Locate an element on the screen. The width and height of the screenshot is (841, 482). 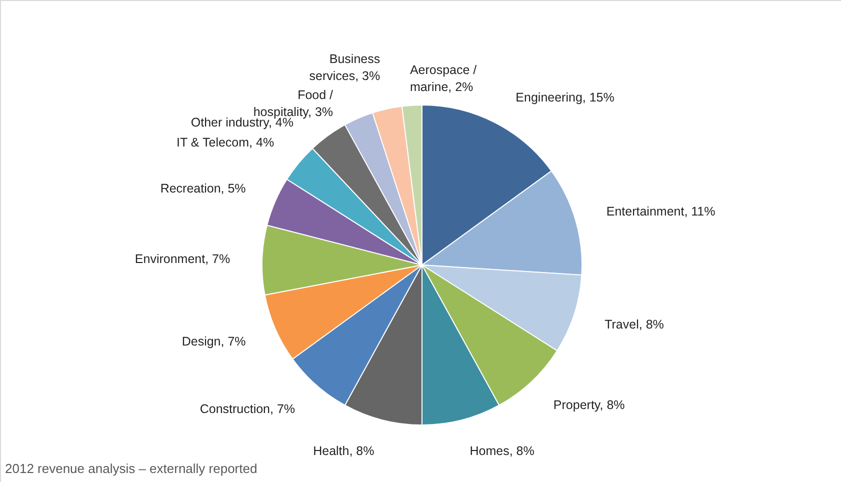
slice-label: Business services, 3% is located at coordinates (344, 67).